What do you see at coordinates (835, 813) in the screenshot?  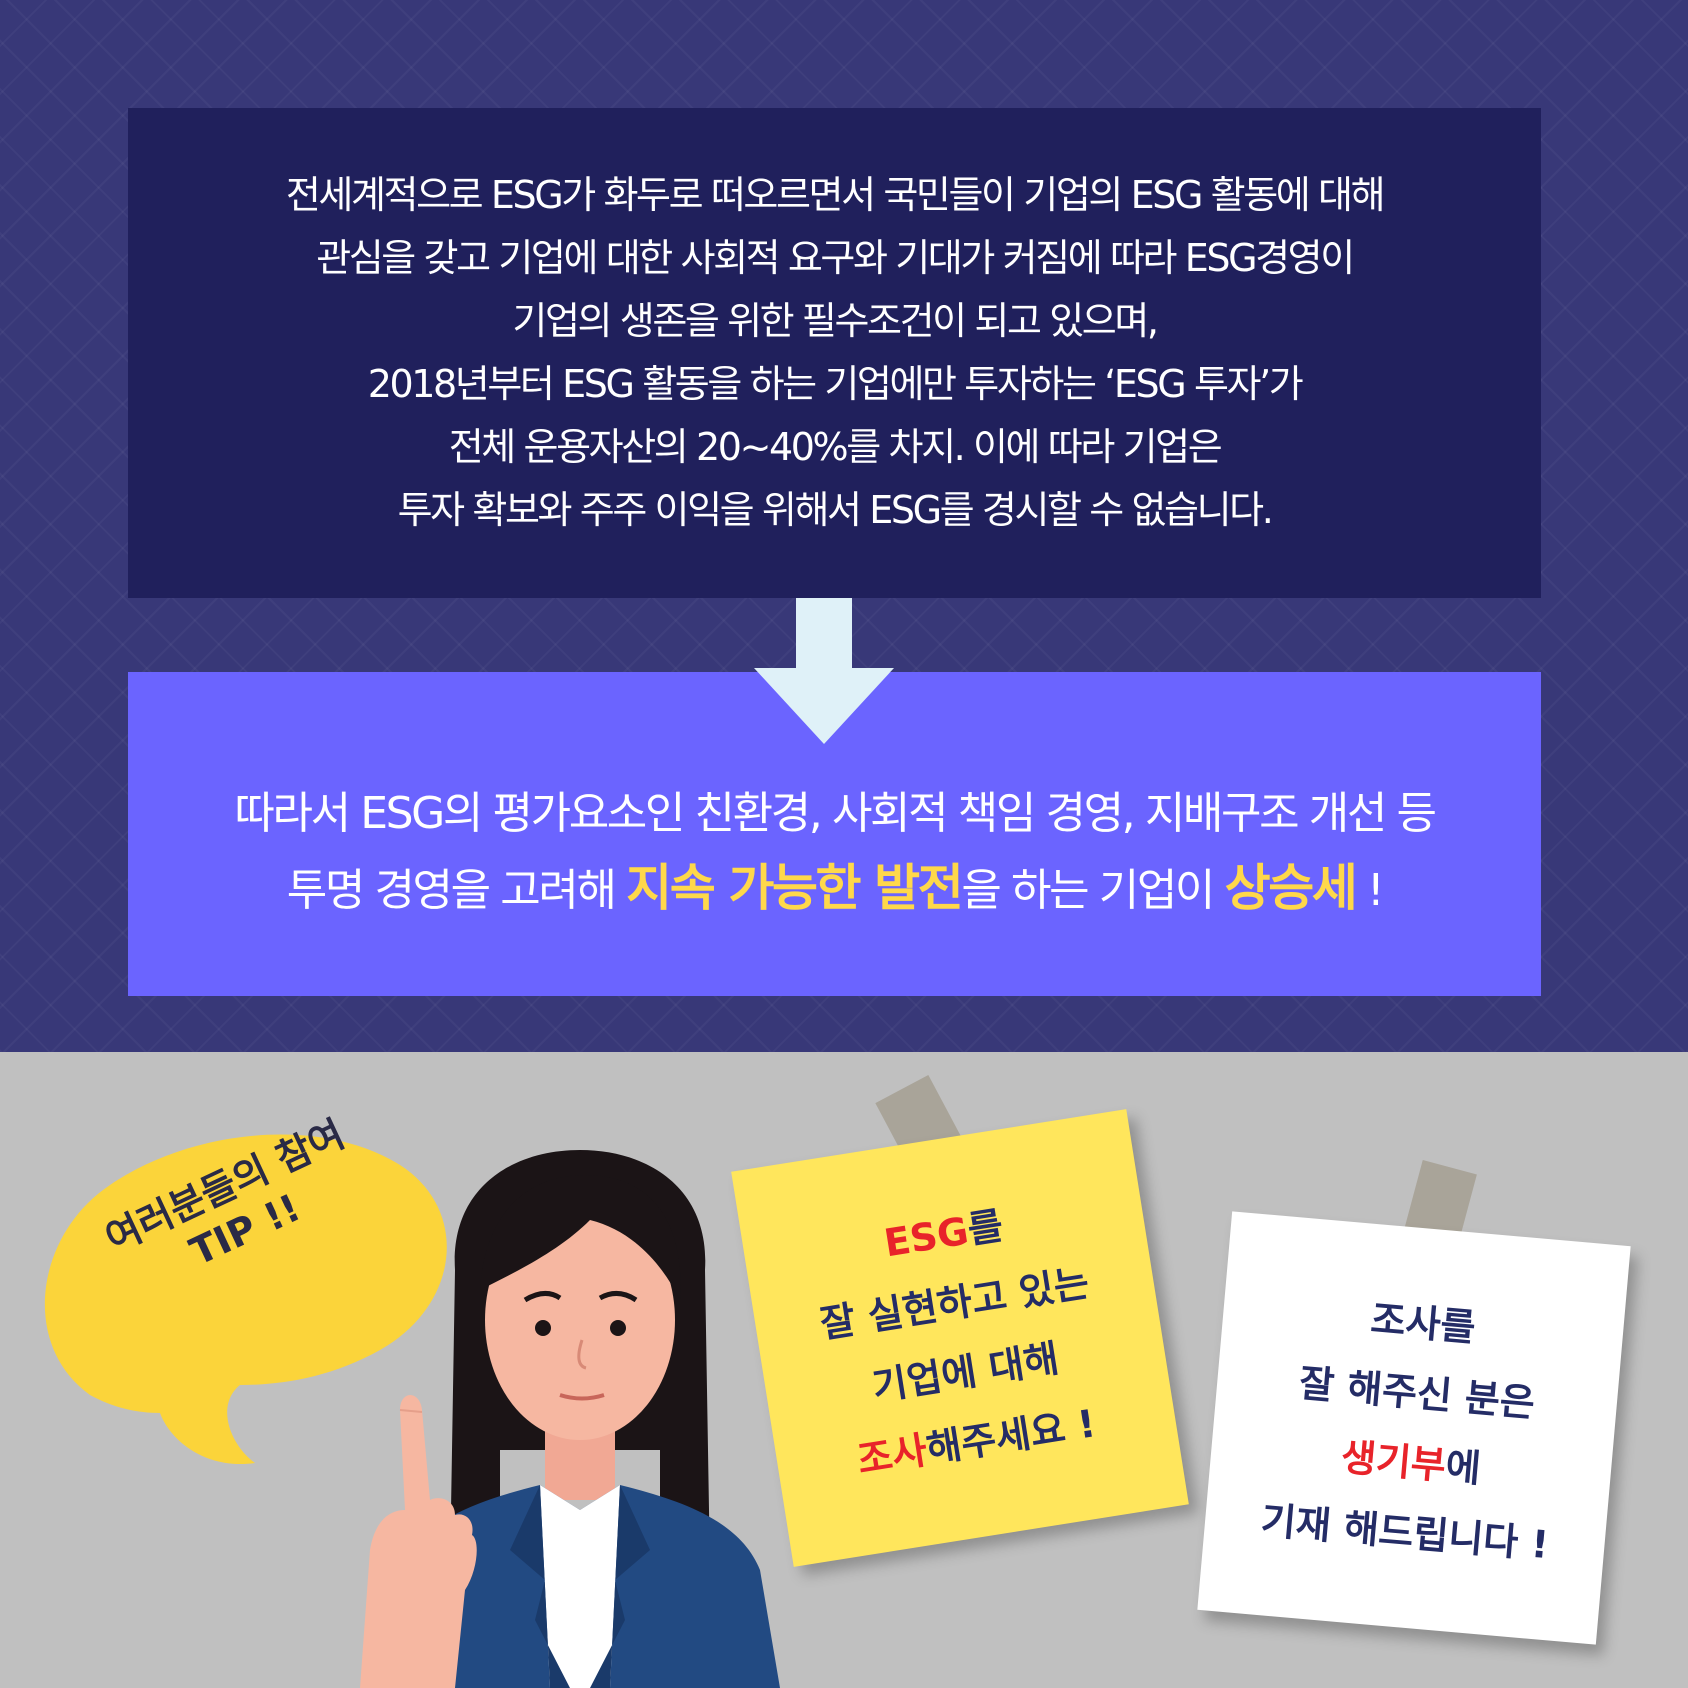 I see `conclusion-line-1: 따라서 ESG의 평가요소인 친환경, 사회적 책임 경영, 지배구조 개선 등` at bounding box center [835, 813].